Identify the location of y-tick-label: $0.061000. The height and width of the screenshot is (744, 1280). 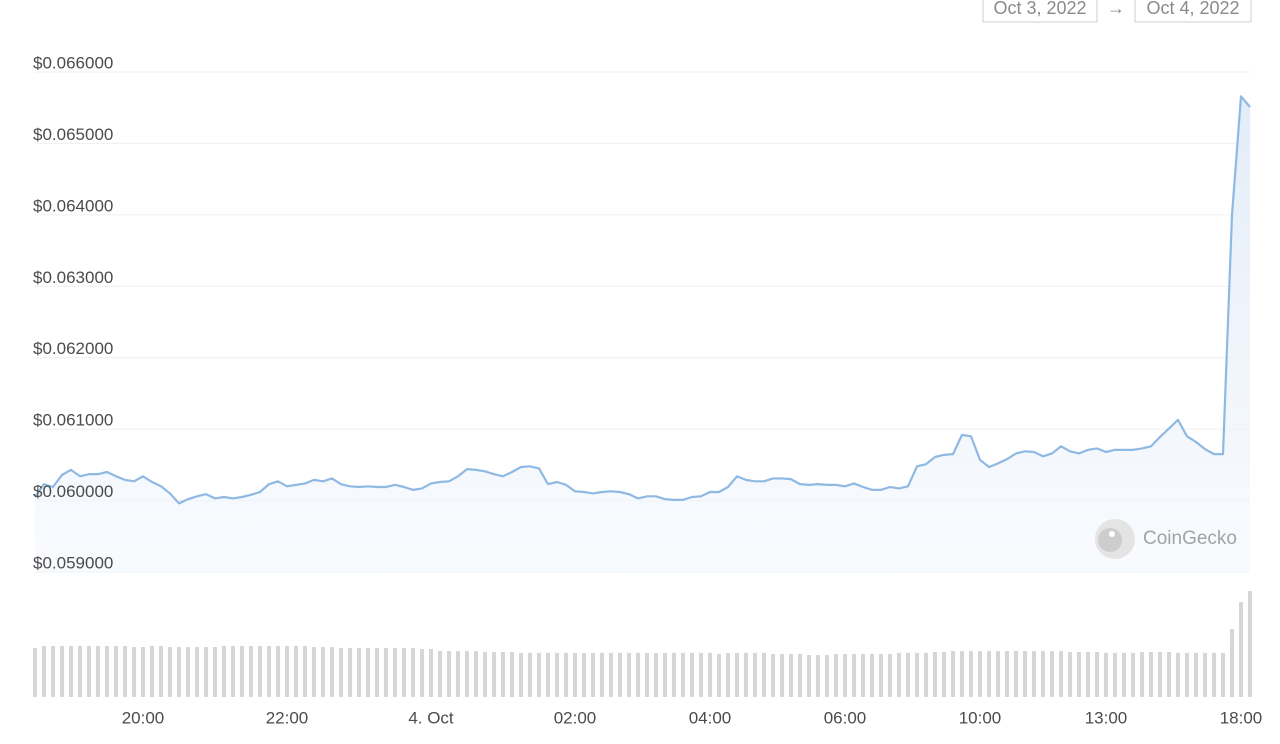
(73, 420).